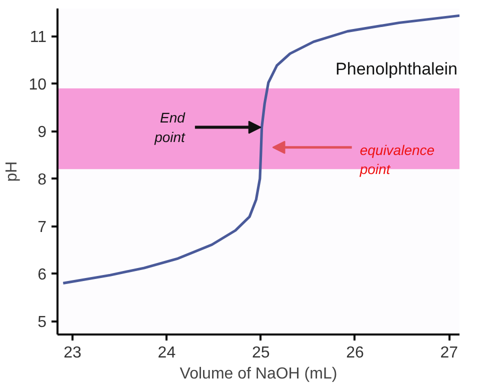  What do you see at coordinates (37, 85) in the screenshot?
I see `y-tick-label: 10` at bounding box center [37, 85].